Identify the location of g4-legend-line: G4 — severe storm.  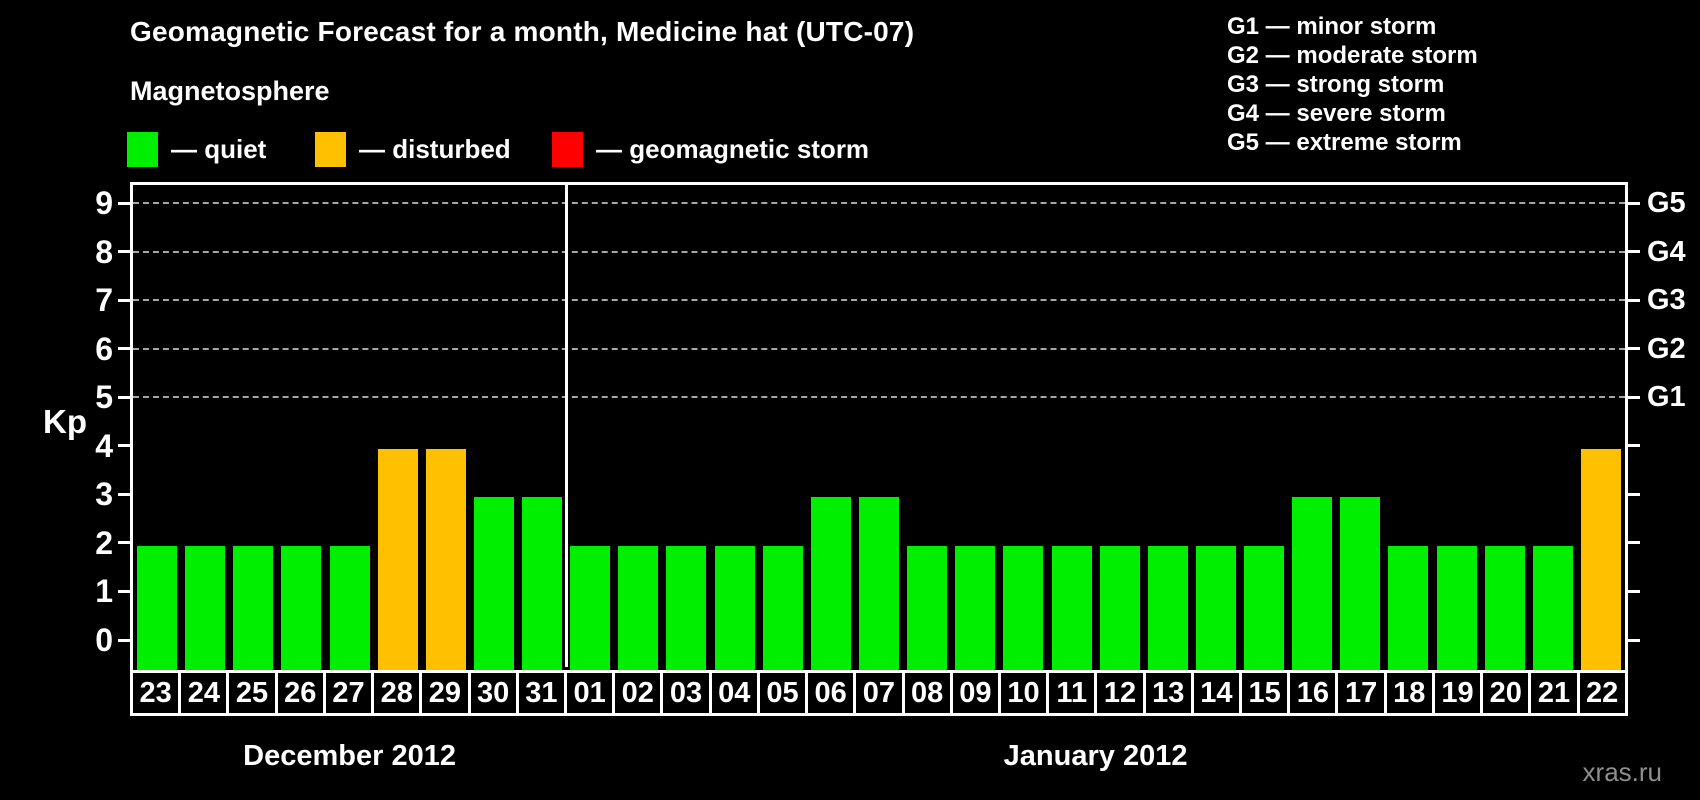
(1336, 113).